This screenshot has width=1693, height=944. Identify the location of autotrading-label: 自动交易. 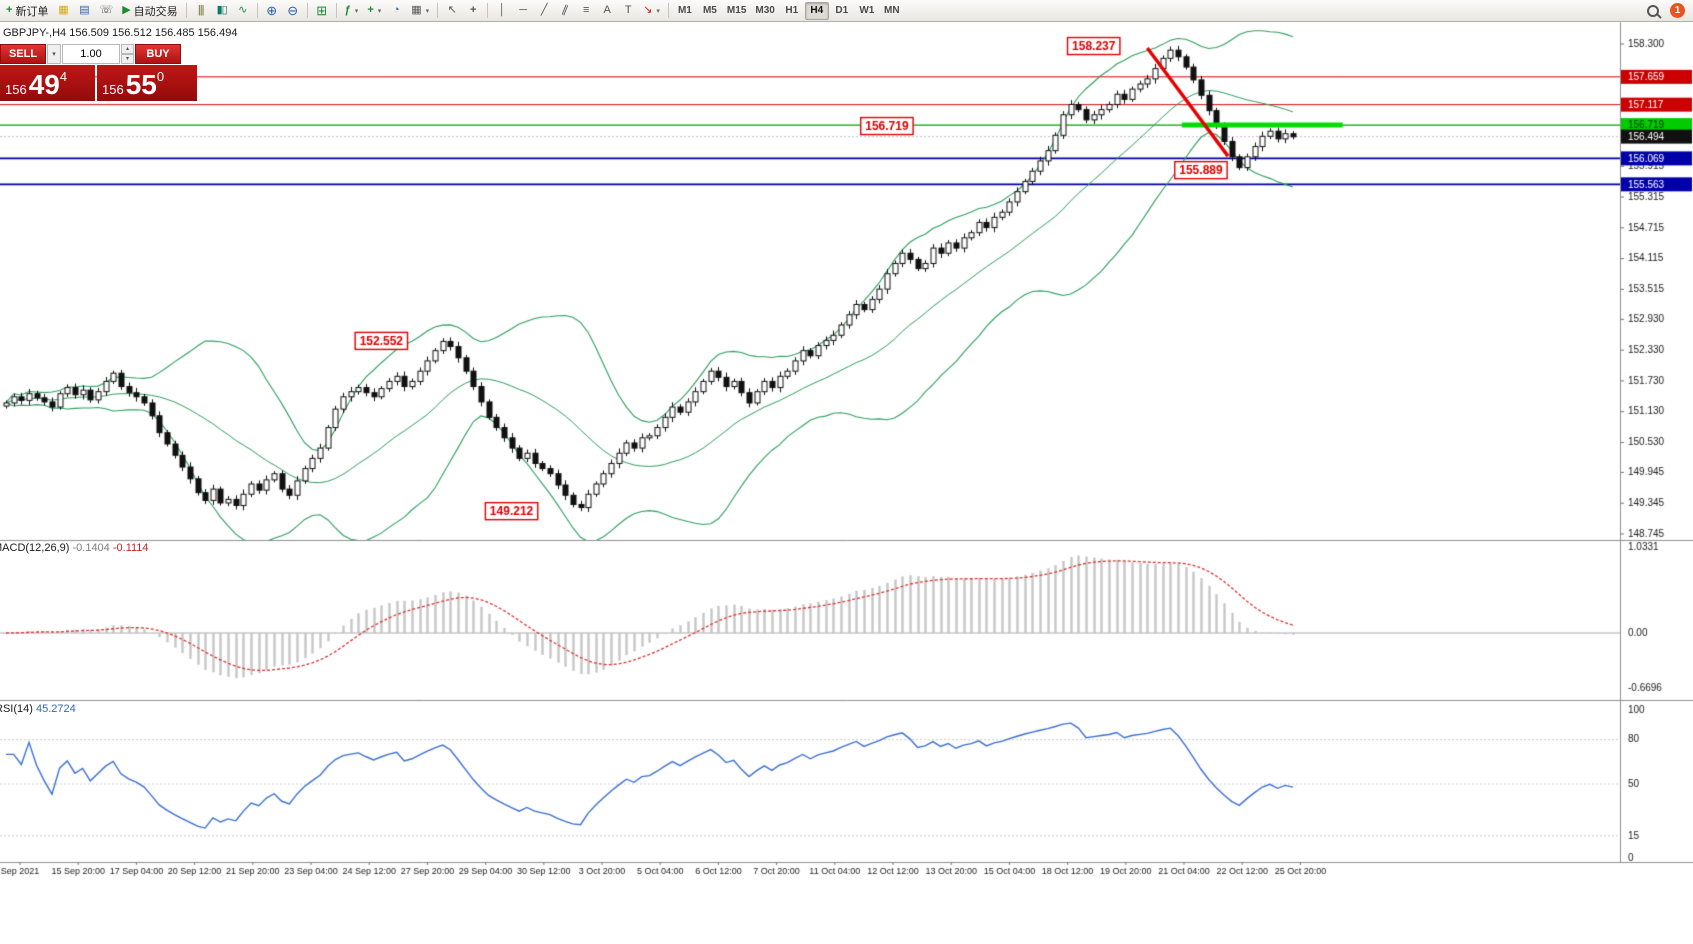
(155, 11).